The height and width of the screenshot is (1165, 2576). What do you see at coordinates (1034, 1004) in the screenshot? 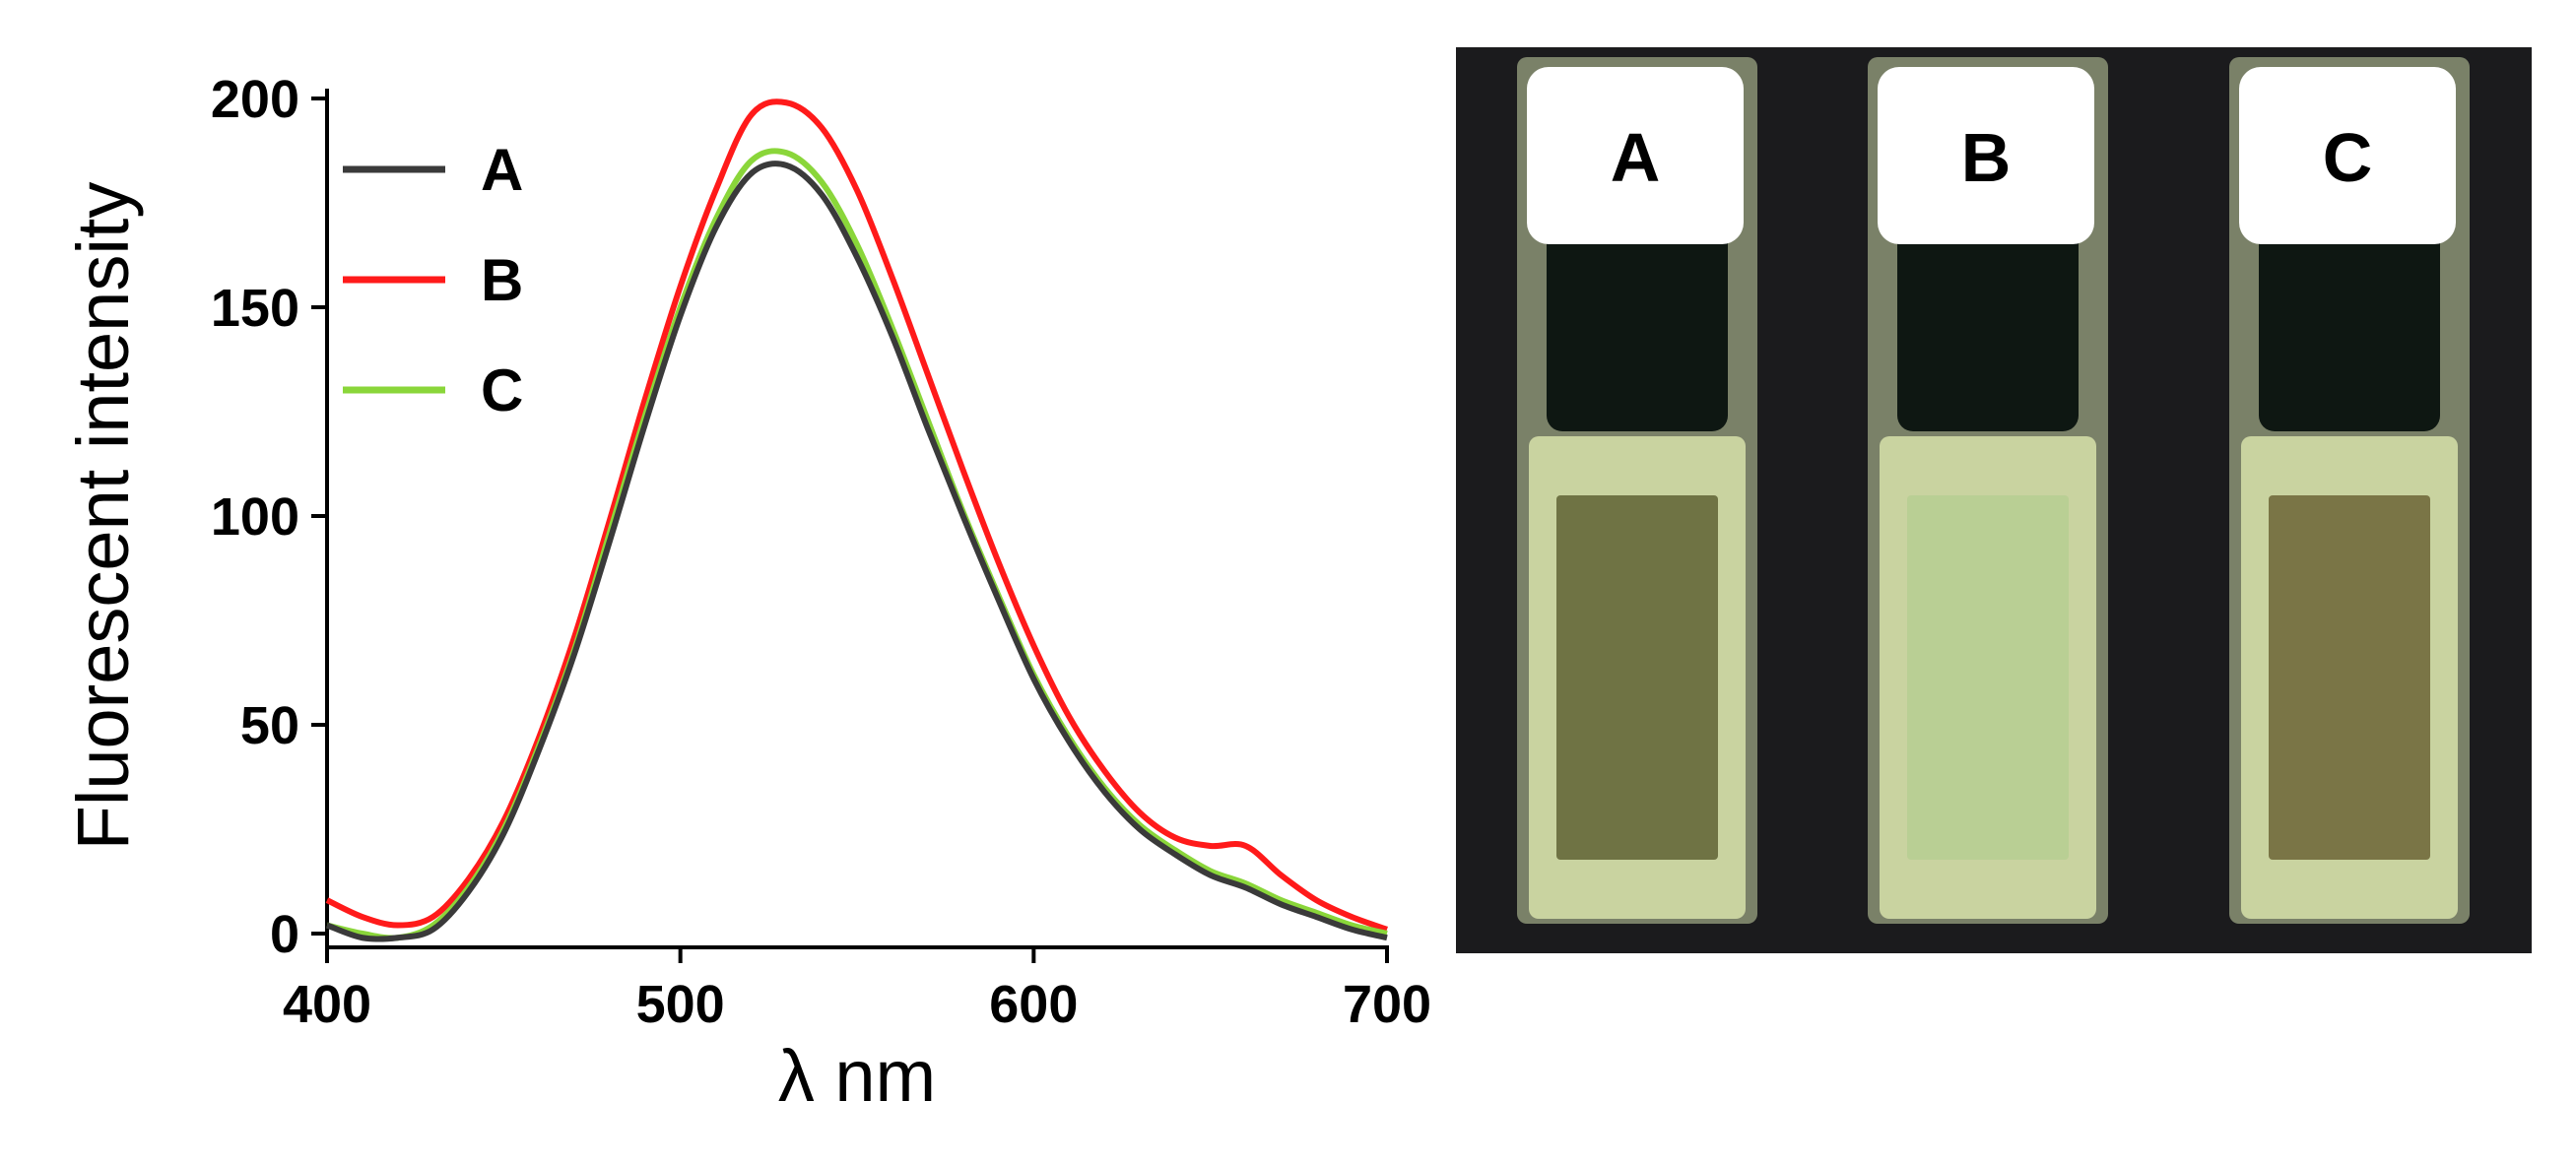
I see `x-tick-label: 600` at bounding box center [1034, 1004].